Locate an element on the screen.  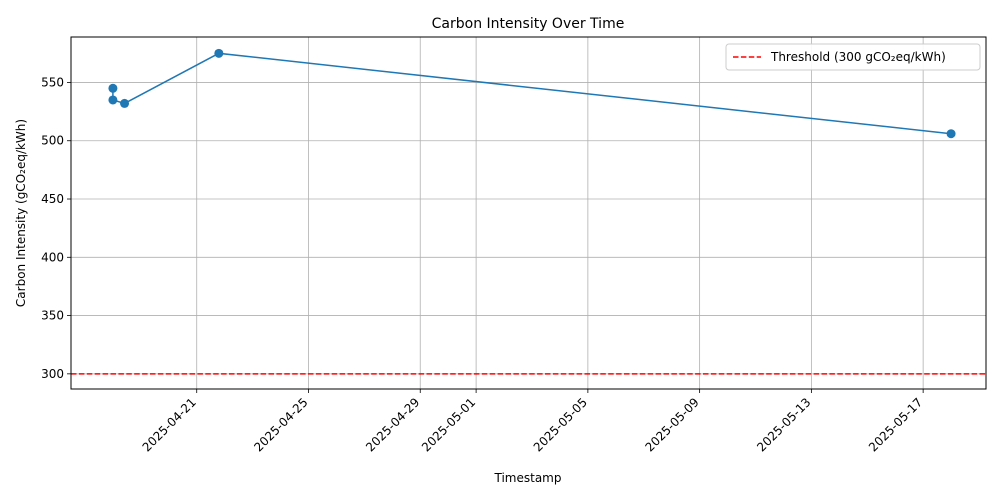
legend-box is located at coordinates (853, 57).